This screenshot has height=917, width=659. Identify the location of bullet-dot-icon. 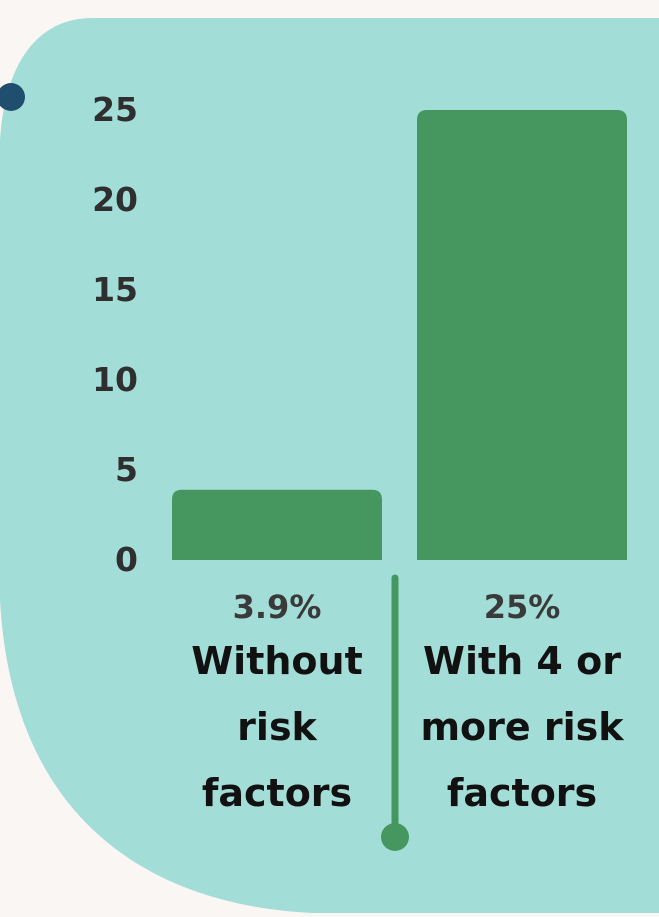
(12, 97).